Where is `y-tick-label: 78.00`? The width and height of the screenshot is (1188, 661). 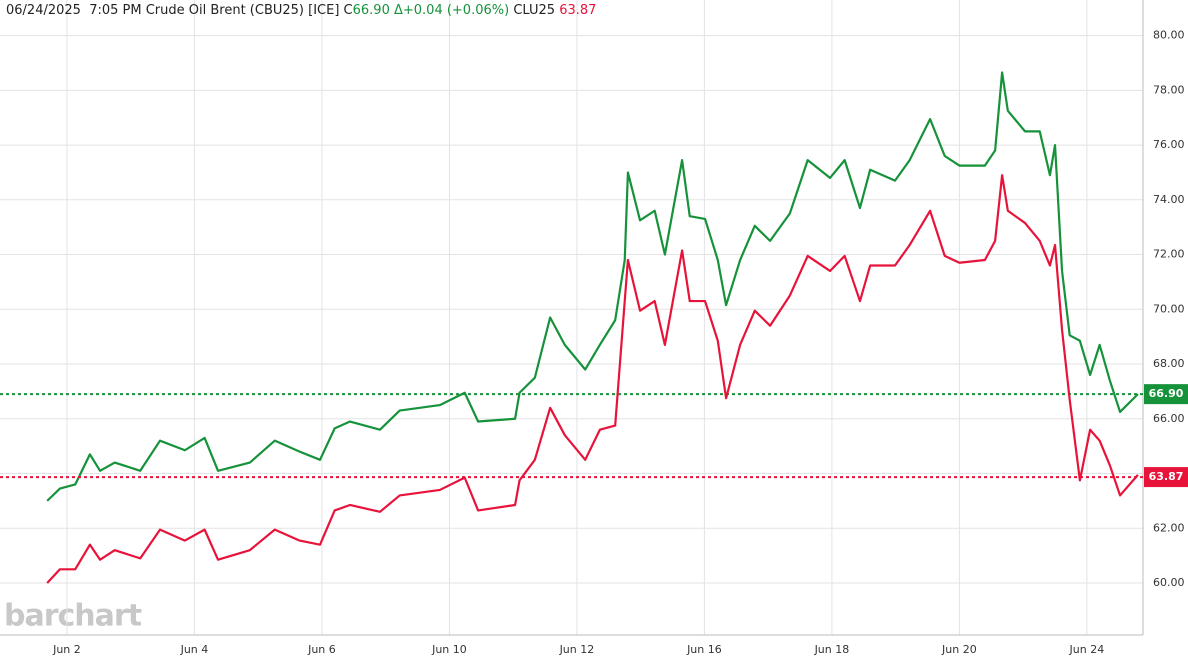 y-tick-label: 78.00 is located at coordinates (1169, 89).